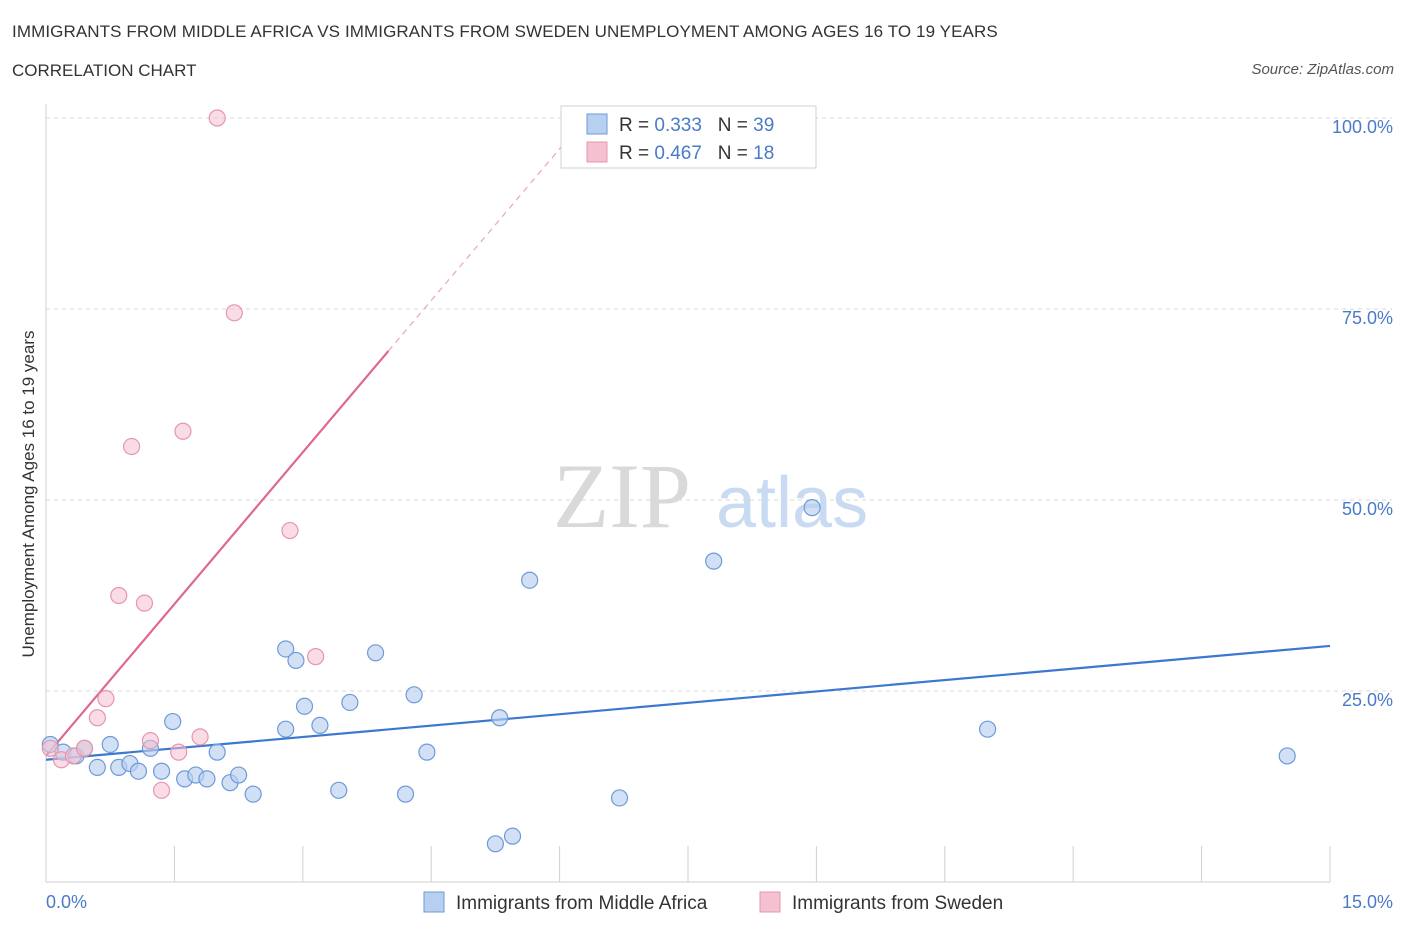 Image resolution: width=1406 pixels, height=930 pixels. I want to click on y-tick-label: 25.0%, so click(1367, 700).